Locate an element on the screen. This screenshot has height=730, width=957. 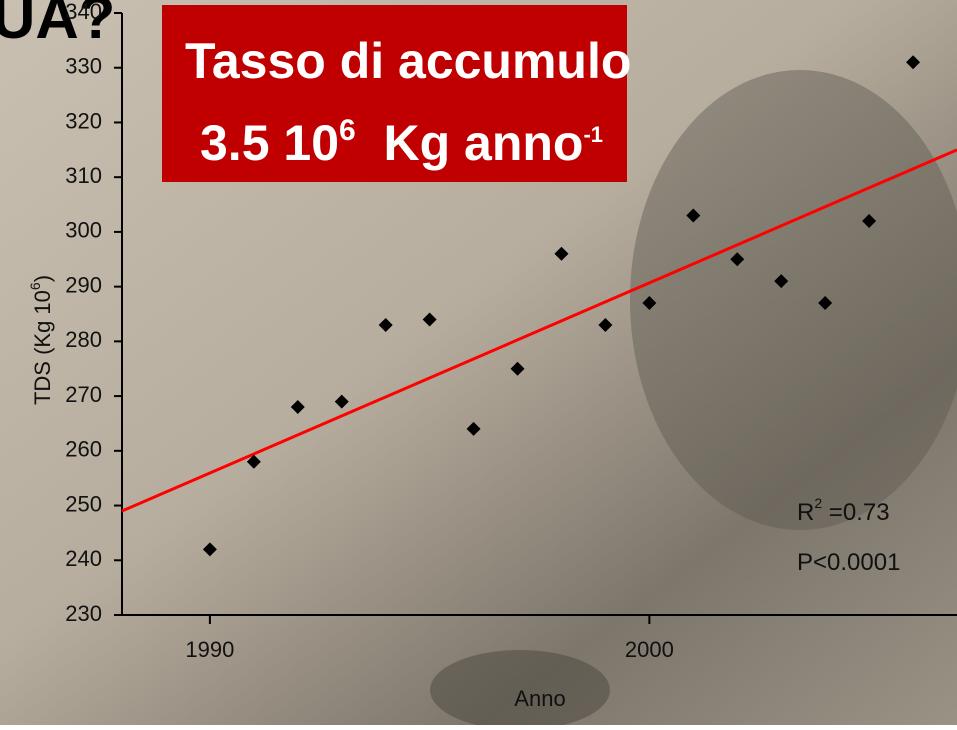
y-tick-label: 240 is located at coordinates (83, 558).